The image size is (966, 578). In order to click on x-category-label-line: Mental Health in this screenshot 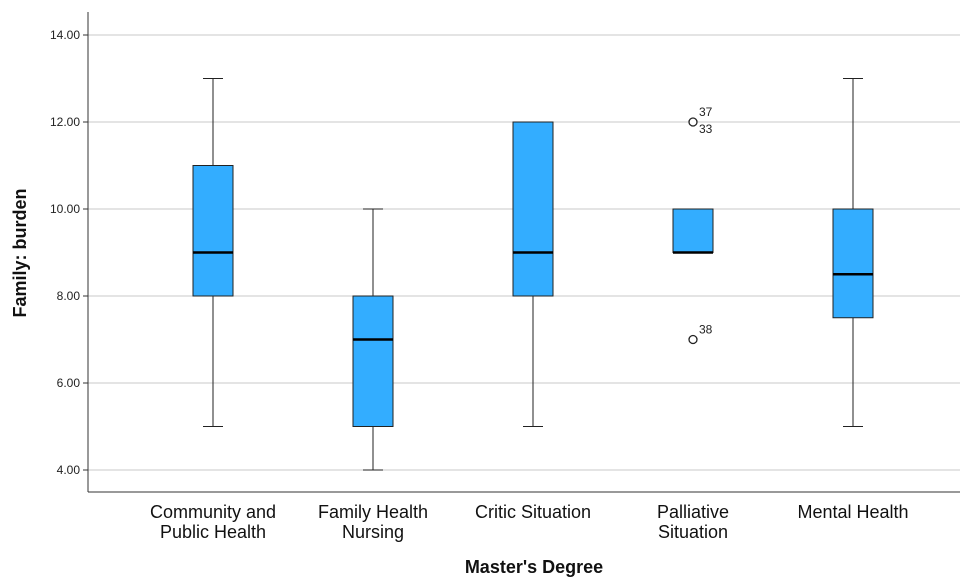, I will do `click(852, 512)`.